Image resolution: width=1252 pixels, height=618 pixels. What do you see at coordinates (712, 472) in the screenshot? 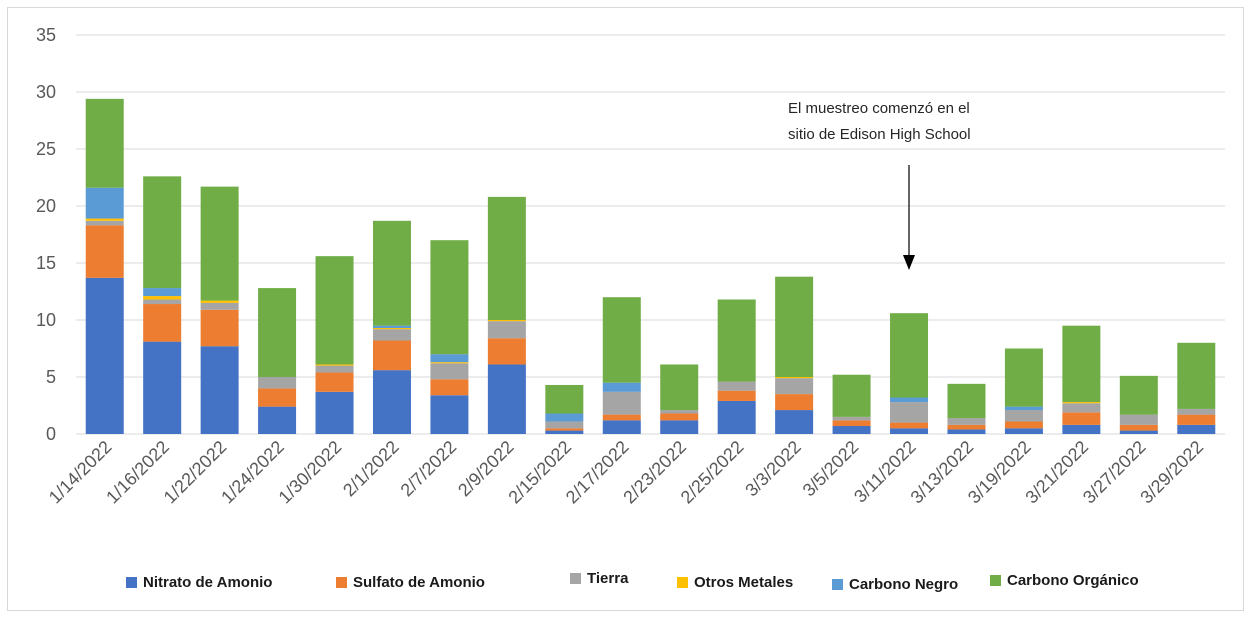
I see `x-tick-label: 2/25/2022` at bounding box center [712, 472].